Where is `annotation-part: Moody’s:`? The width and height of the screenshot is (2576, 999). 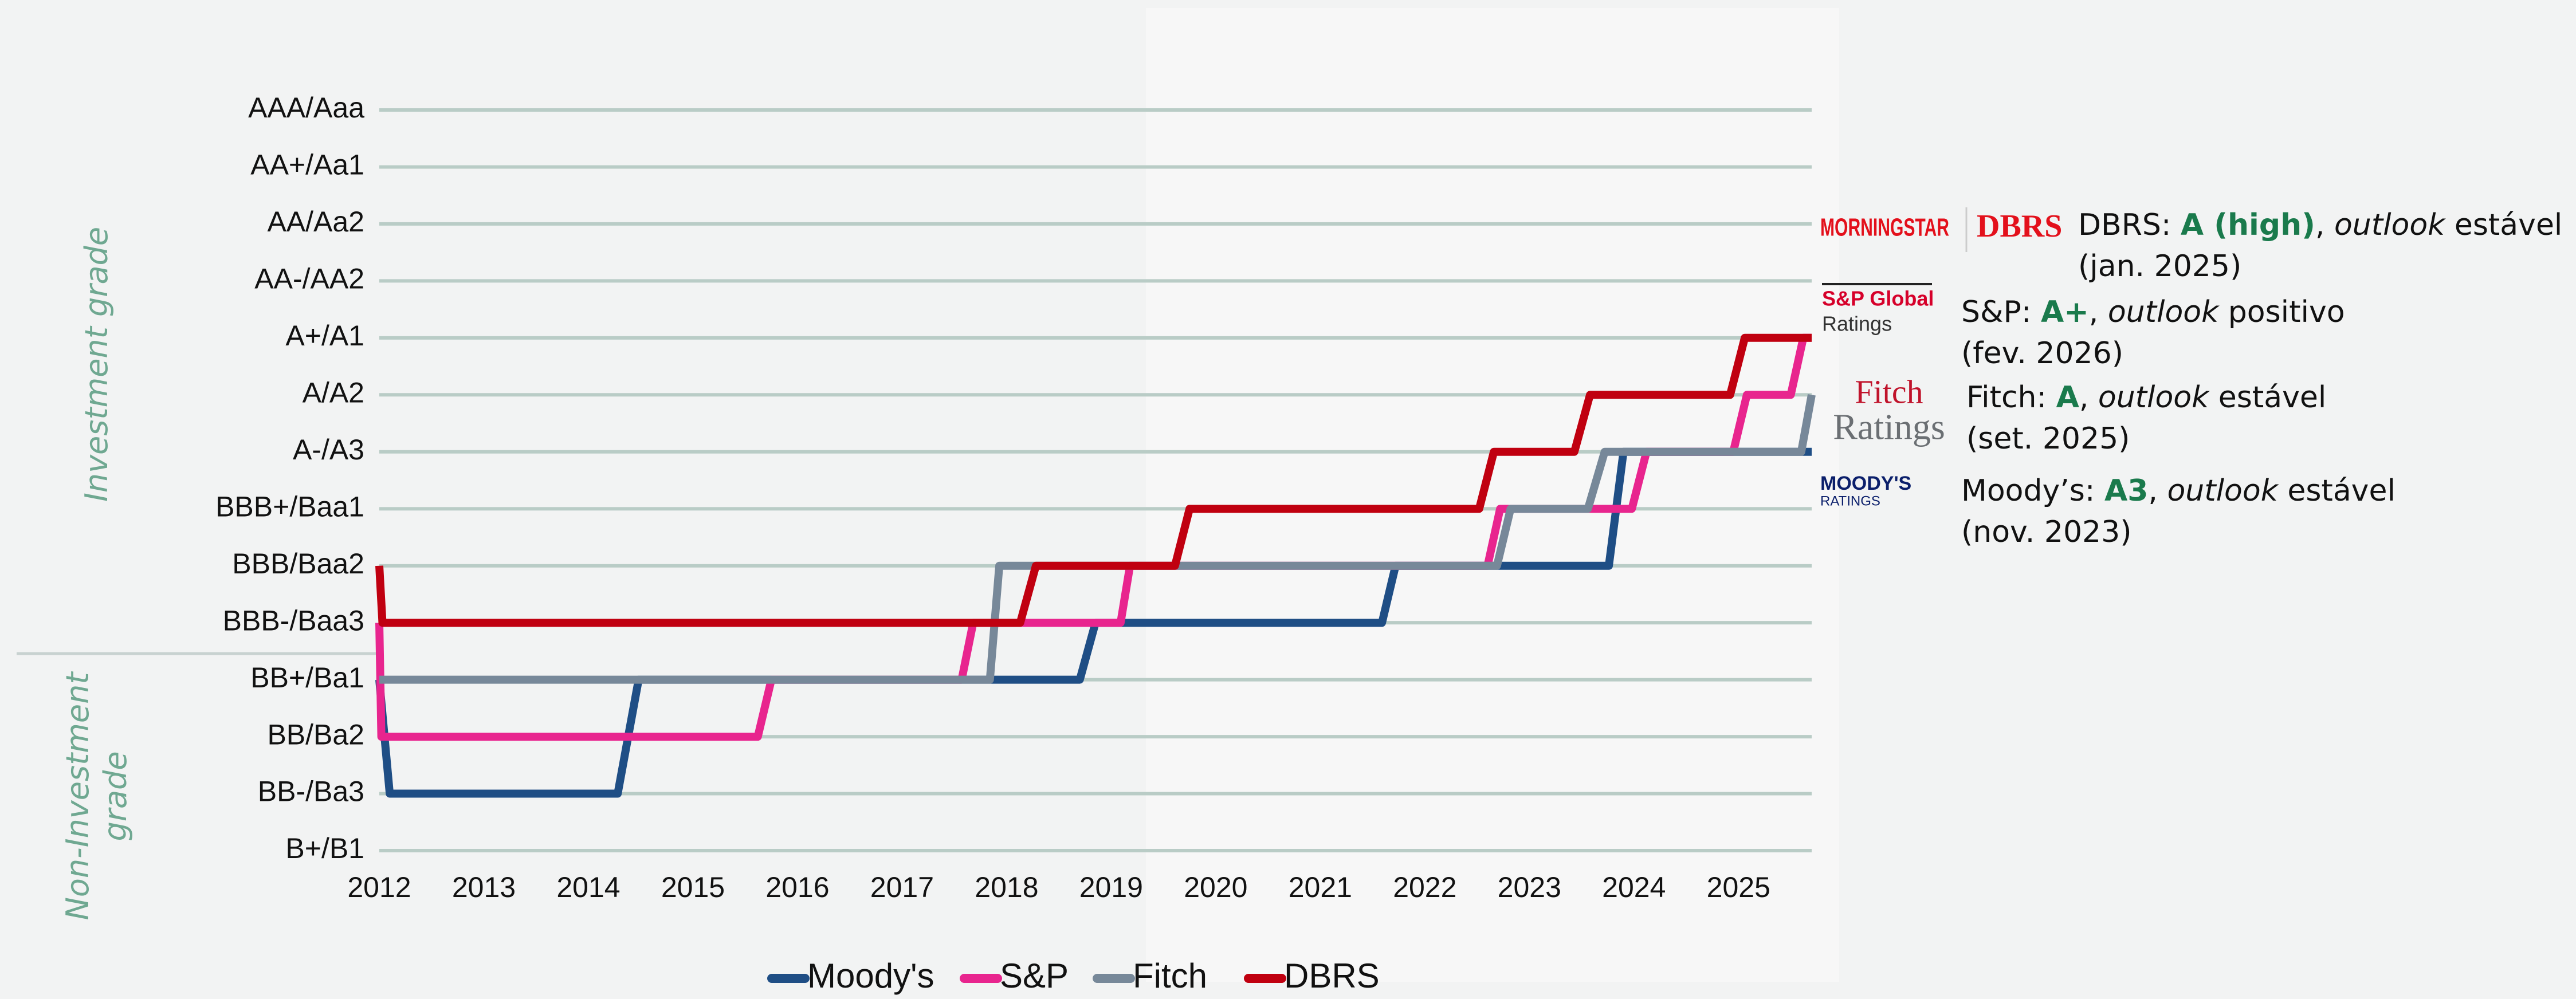
annotation-part: Moody’s: is located at coordinates (2032, 491).